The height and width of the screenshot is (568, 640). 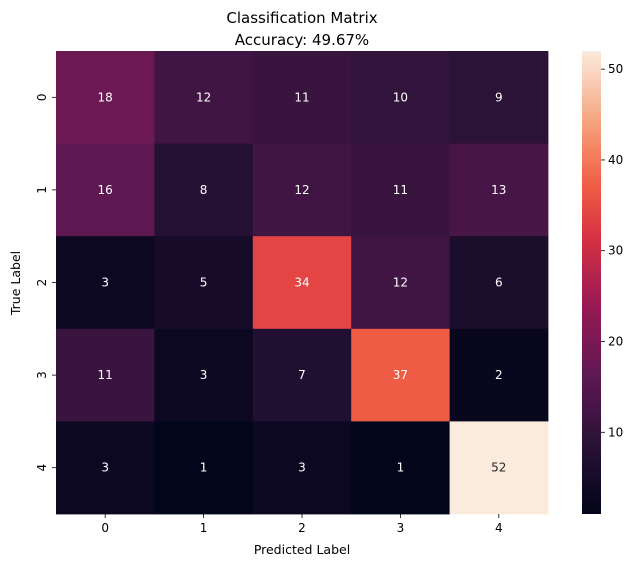 I want to click on x-tick-label: 3, so click(x=401, y=528).